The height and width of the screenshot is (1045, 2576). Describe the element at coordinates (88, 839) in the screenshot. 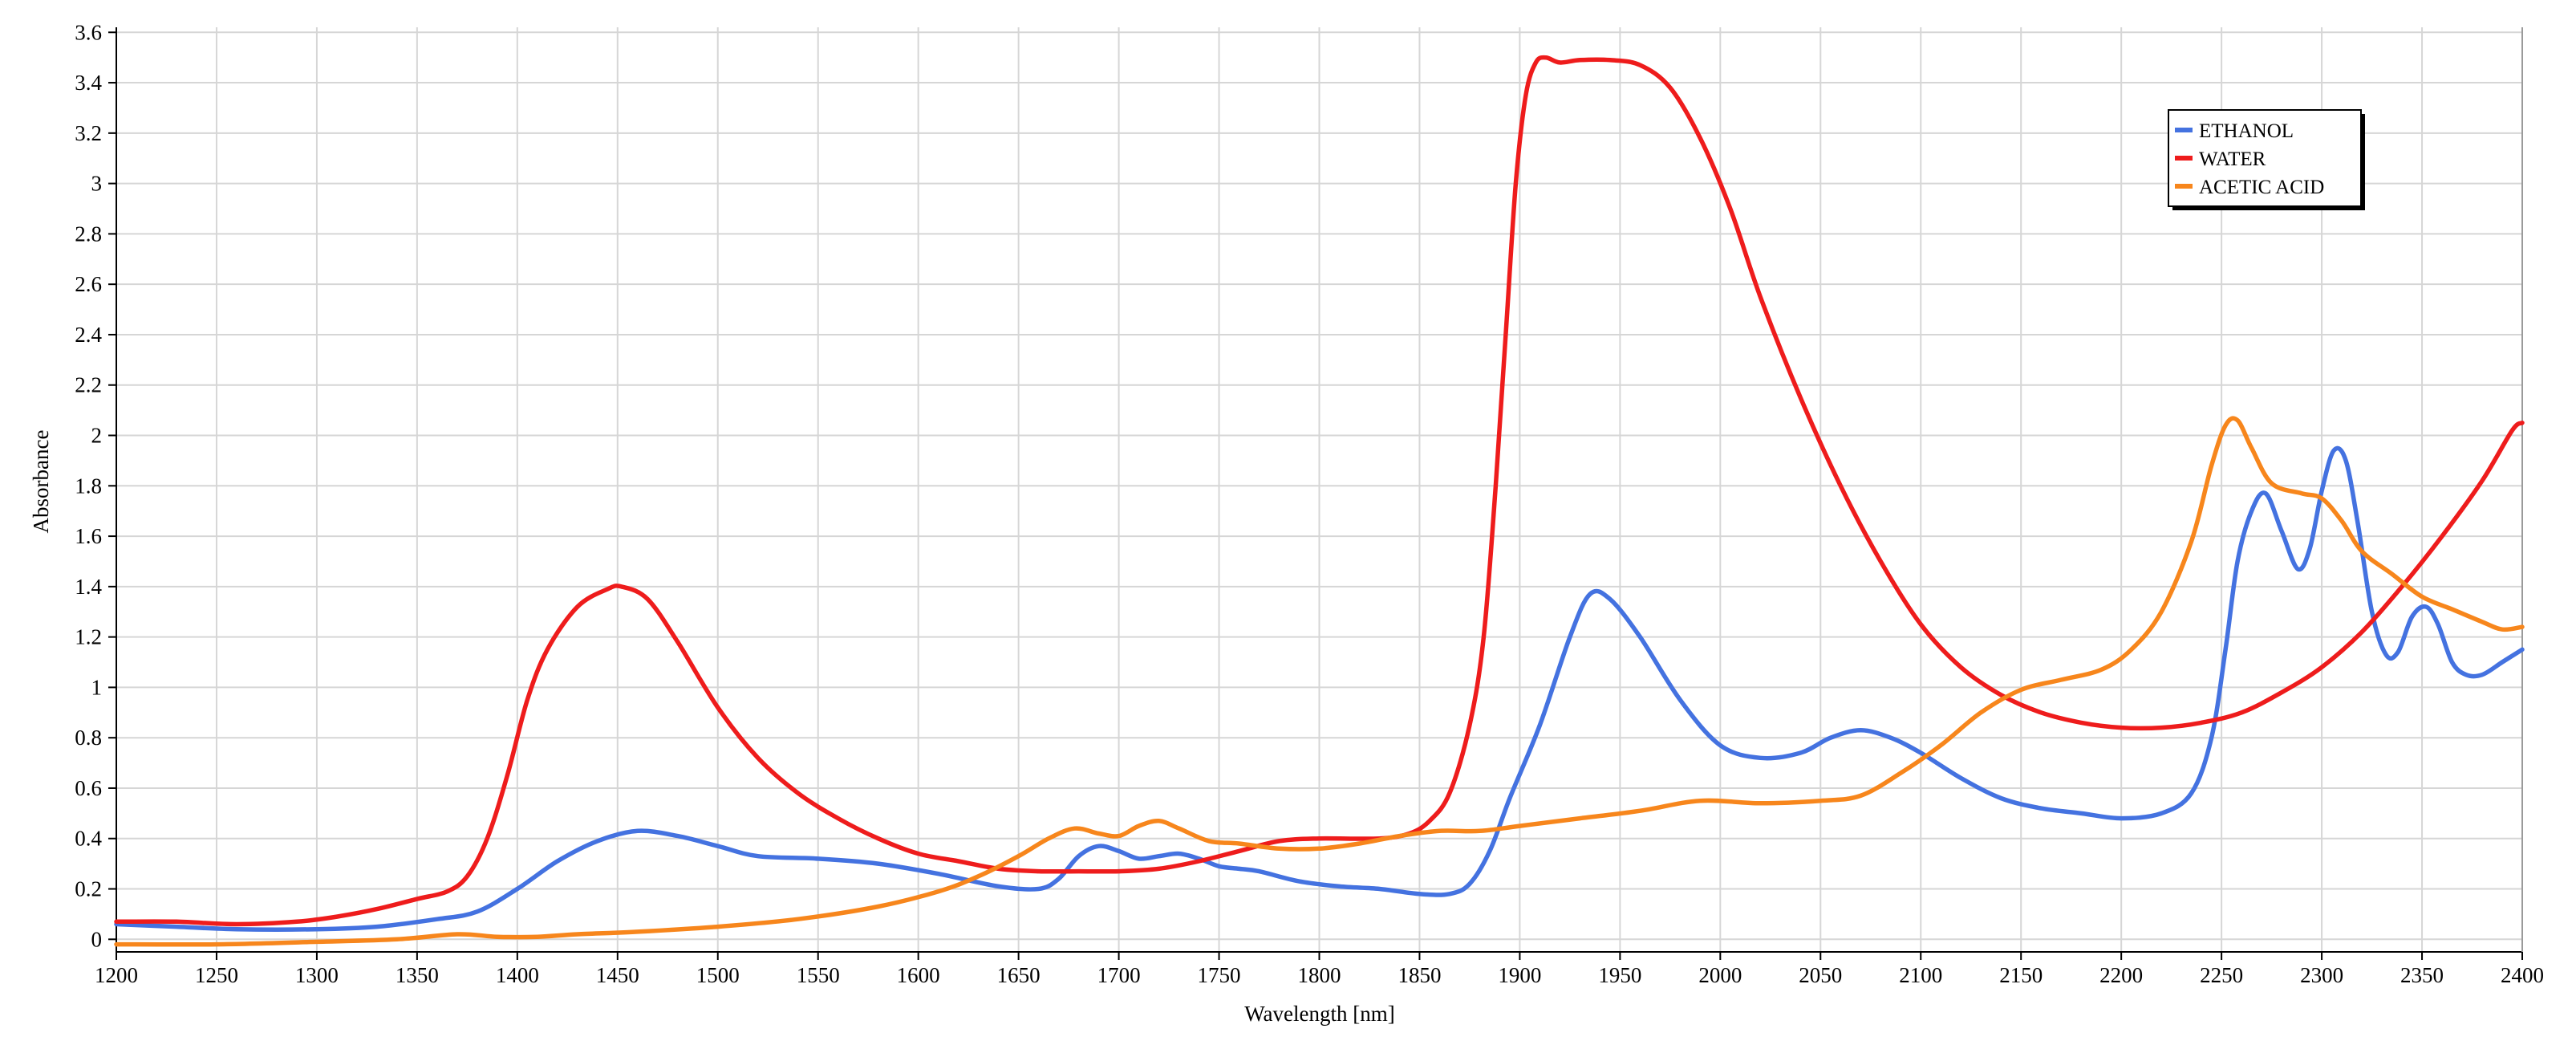

I see `y-tick-label: 0.4` at that location.